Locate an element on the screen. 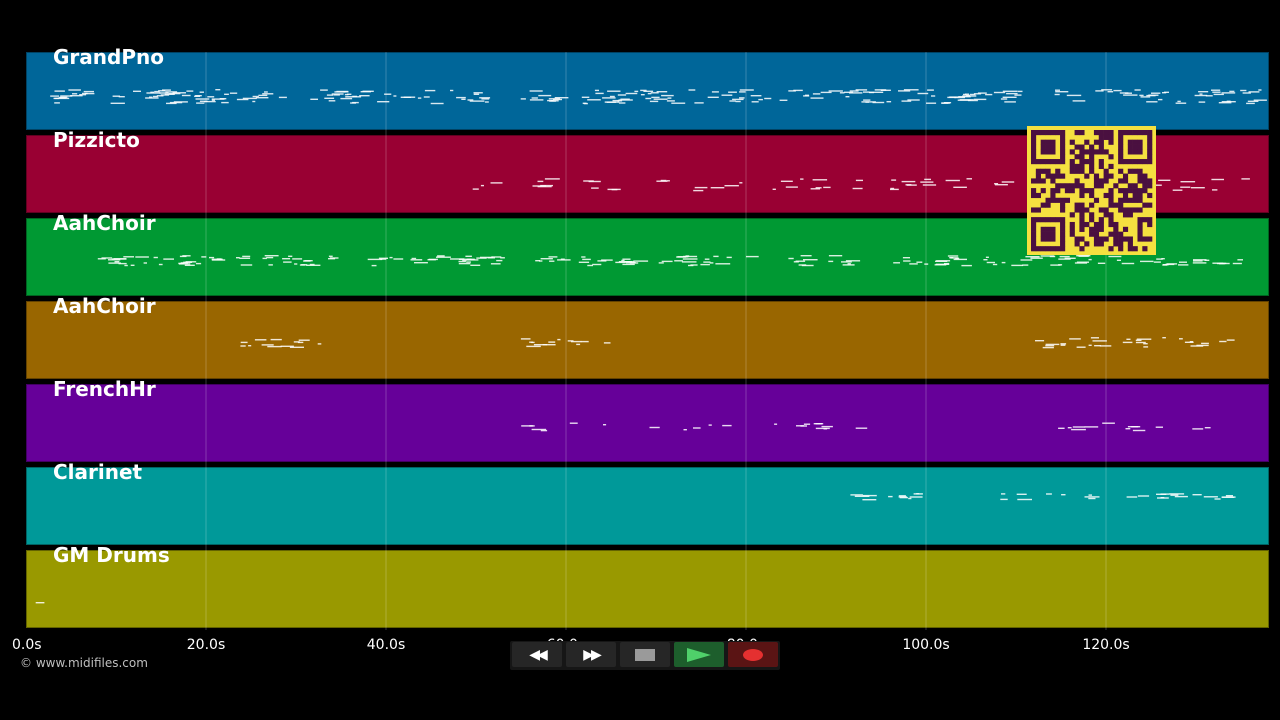 This screenshot has height=720, width=1280. time-tick: 20.0s is located at coordinates (206, 645).